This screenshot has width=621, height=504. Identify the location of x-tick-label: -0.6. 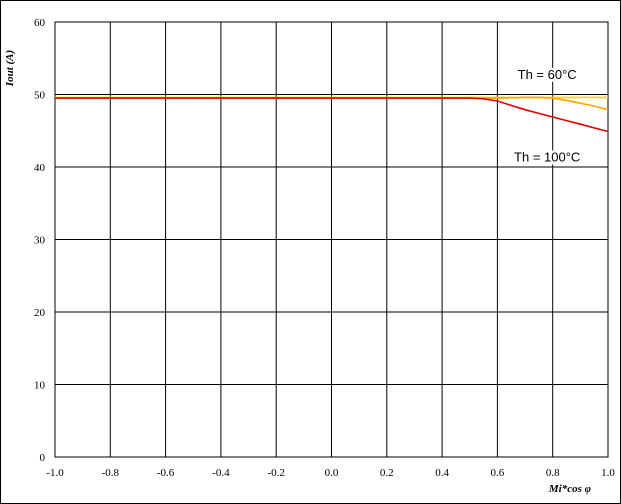
(166, 473).